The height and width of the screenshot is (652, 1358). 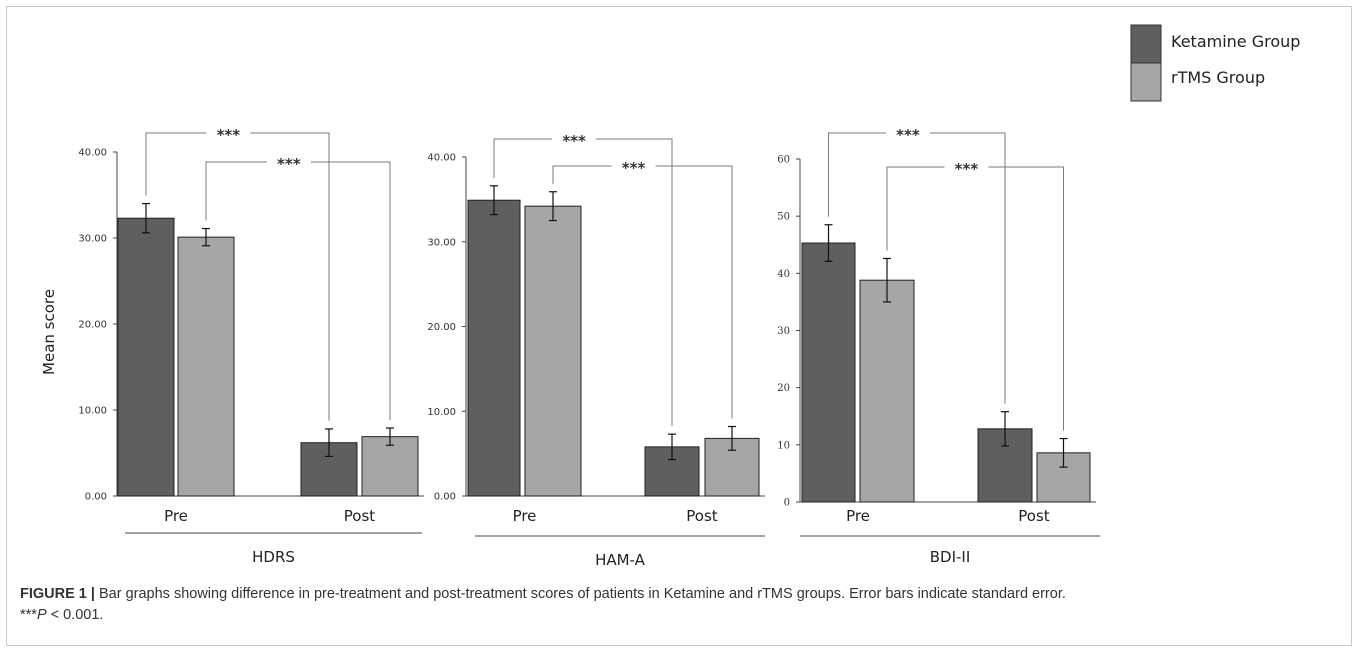 What do you see at coordinates (92, 411) in the screenshot?
I see `panel-1-y-tick-label: 10.00` at bounding box center [92, 411].